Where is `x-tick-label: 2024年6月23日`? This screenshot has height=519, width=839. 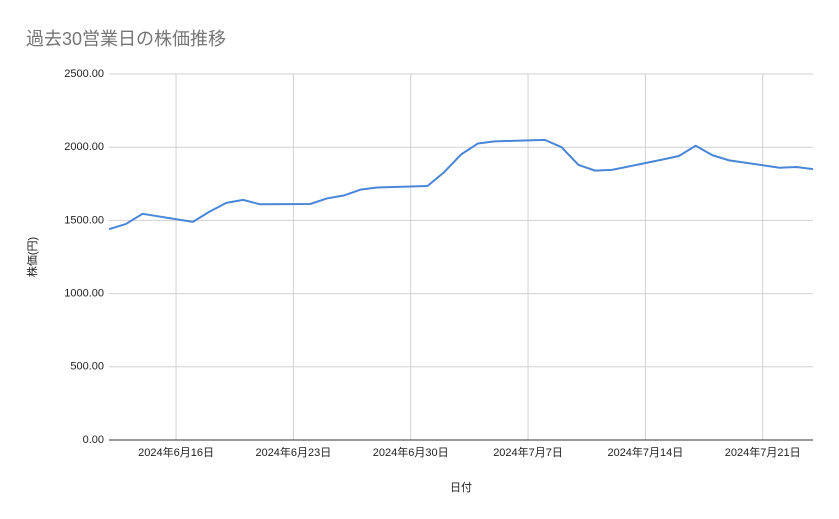 x-tick-label: 2024年6月23日 is located at coordinates (293, 452).